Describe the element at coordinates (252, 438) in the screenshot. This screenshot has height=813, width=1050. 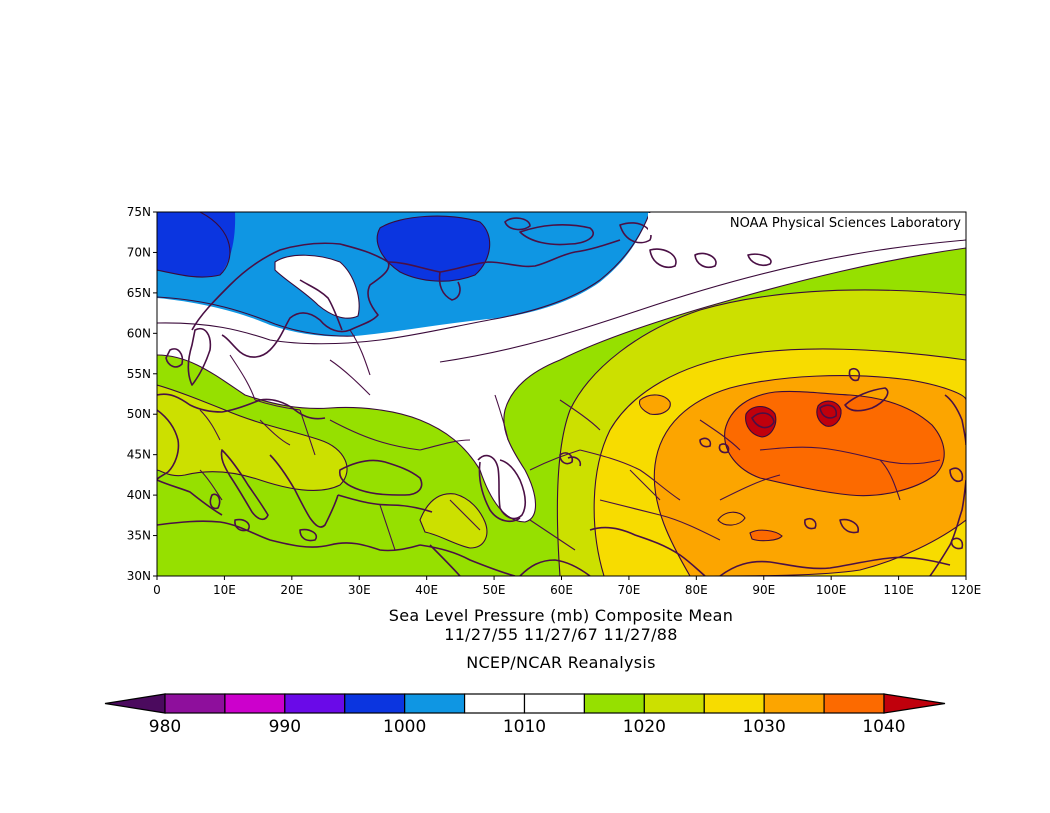
I see `field-1020-1025-europe` at that location.